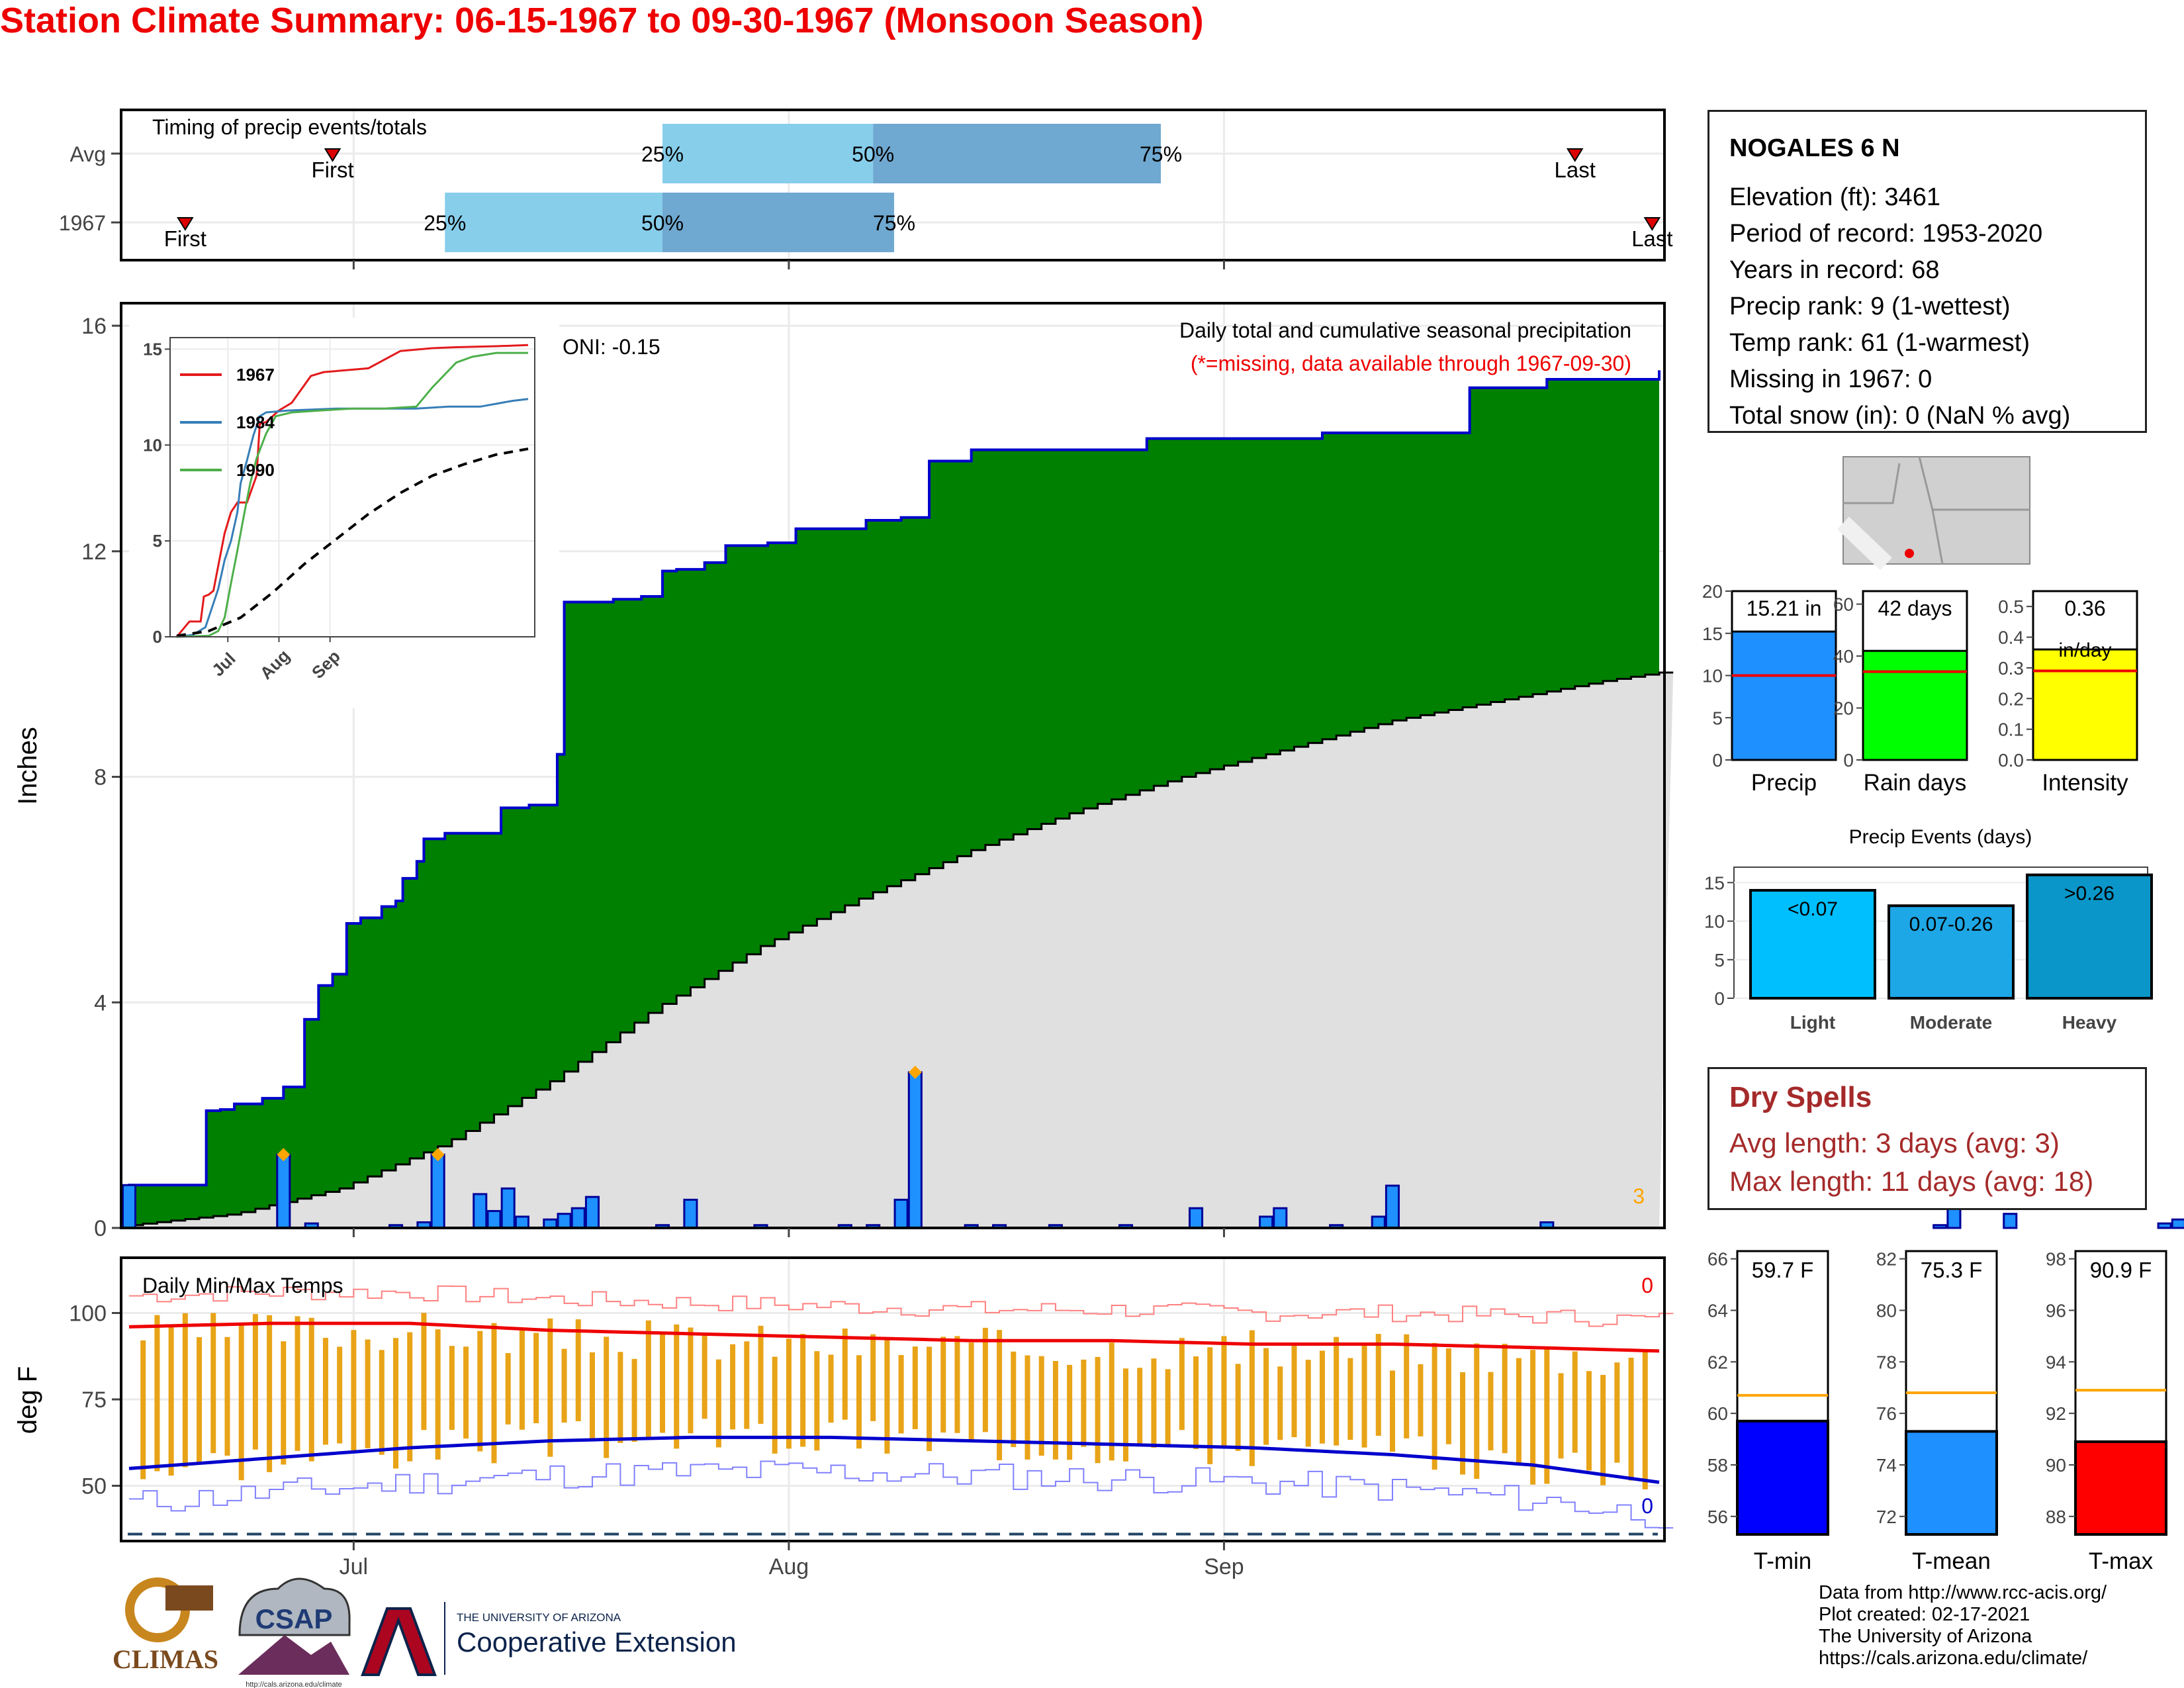 This screenshot has height=1688, width=2184. I want to click on precip-y-tick-label: 12, so click(94, 552).